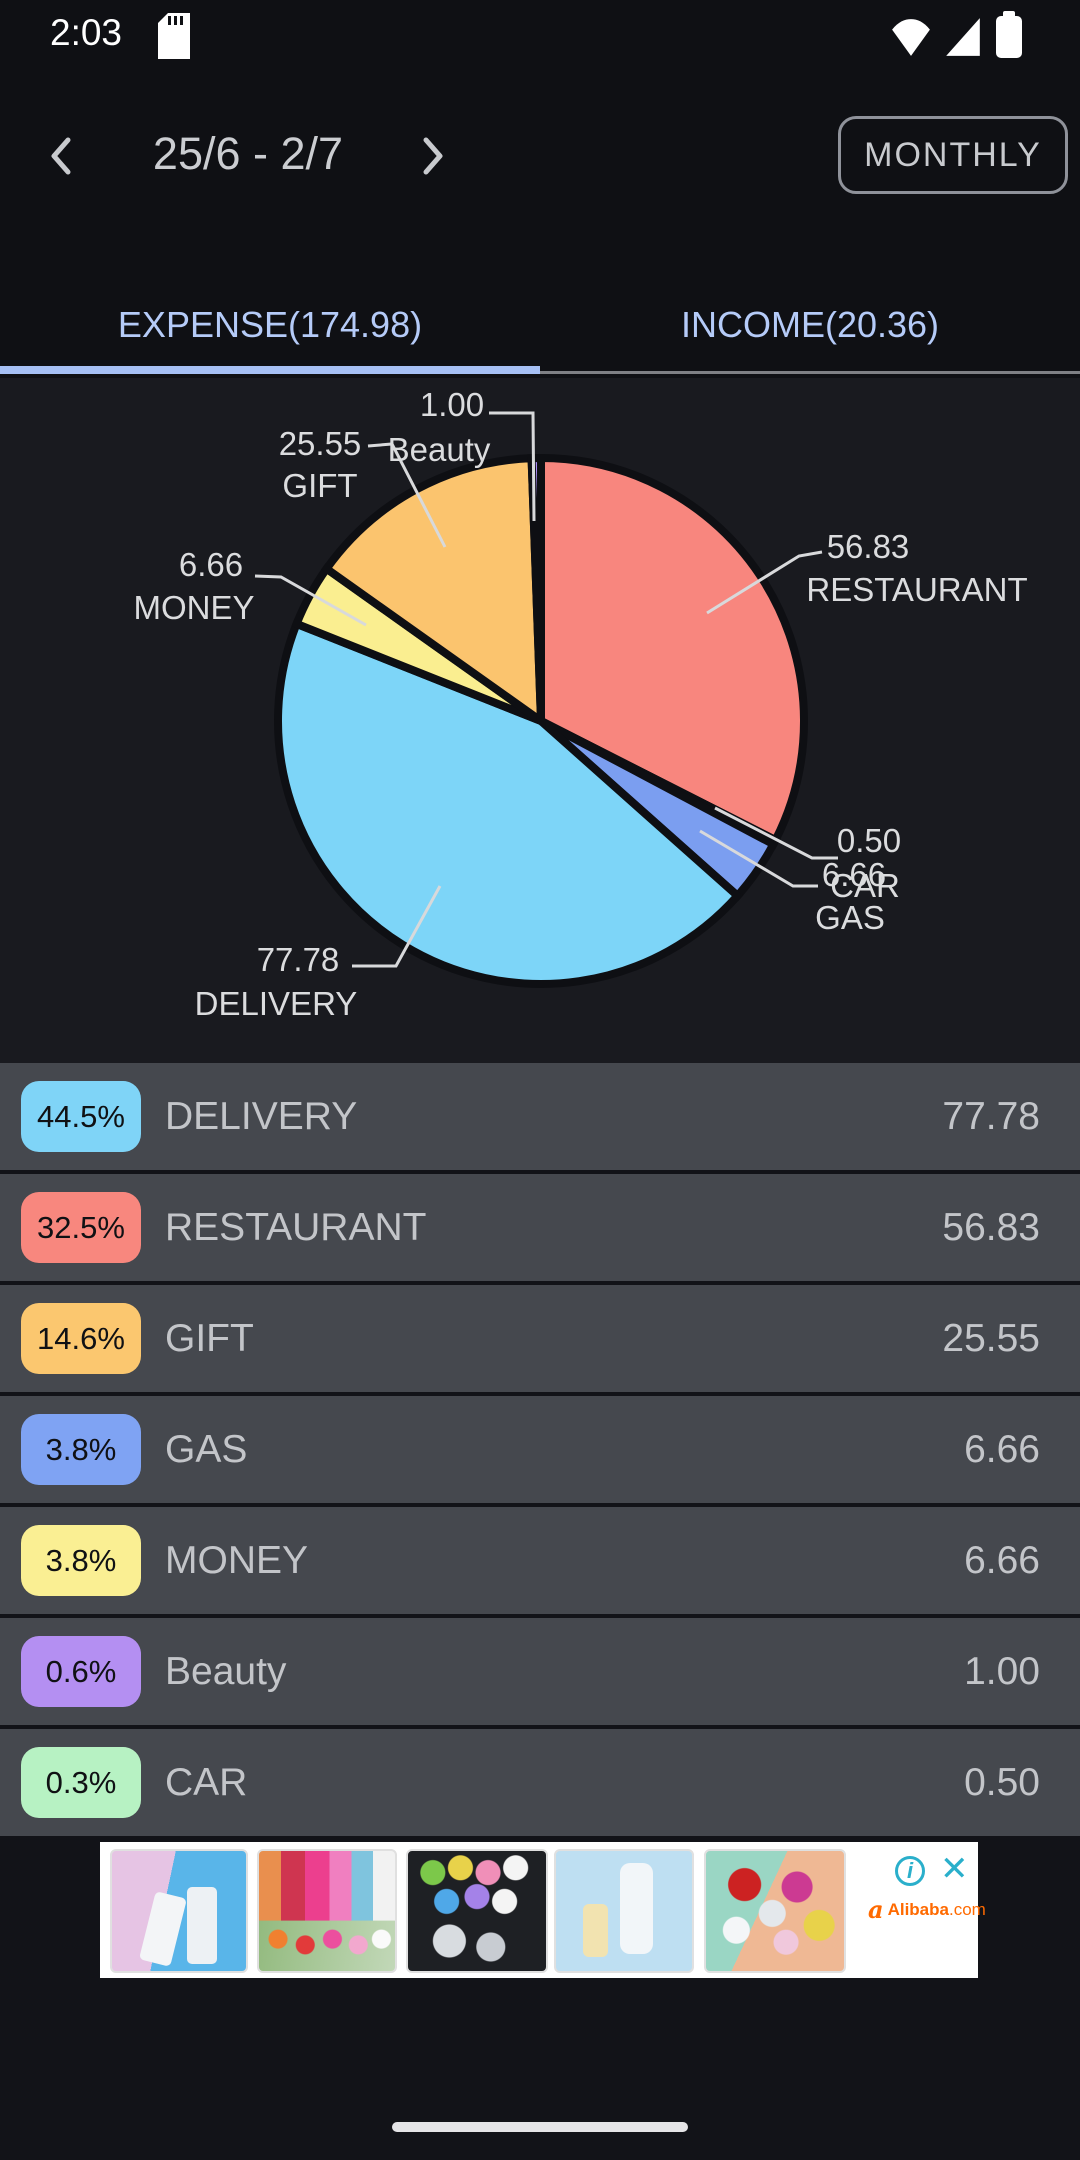 This screenshot has width=1080, height=2160. What do you see at coordinates (206, 1782) in the screenshot?
I see `category-label: CAR` at bounding box center [206, 1782].